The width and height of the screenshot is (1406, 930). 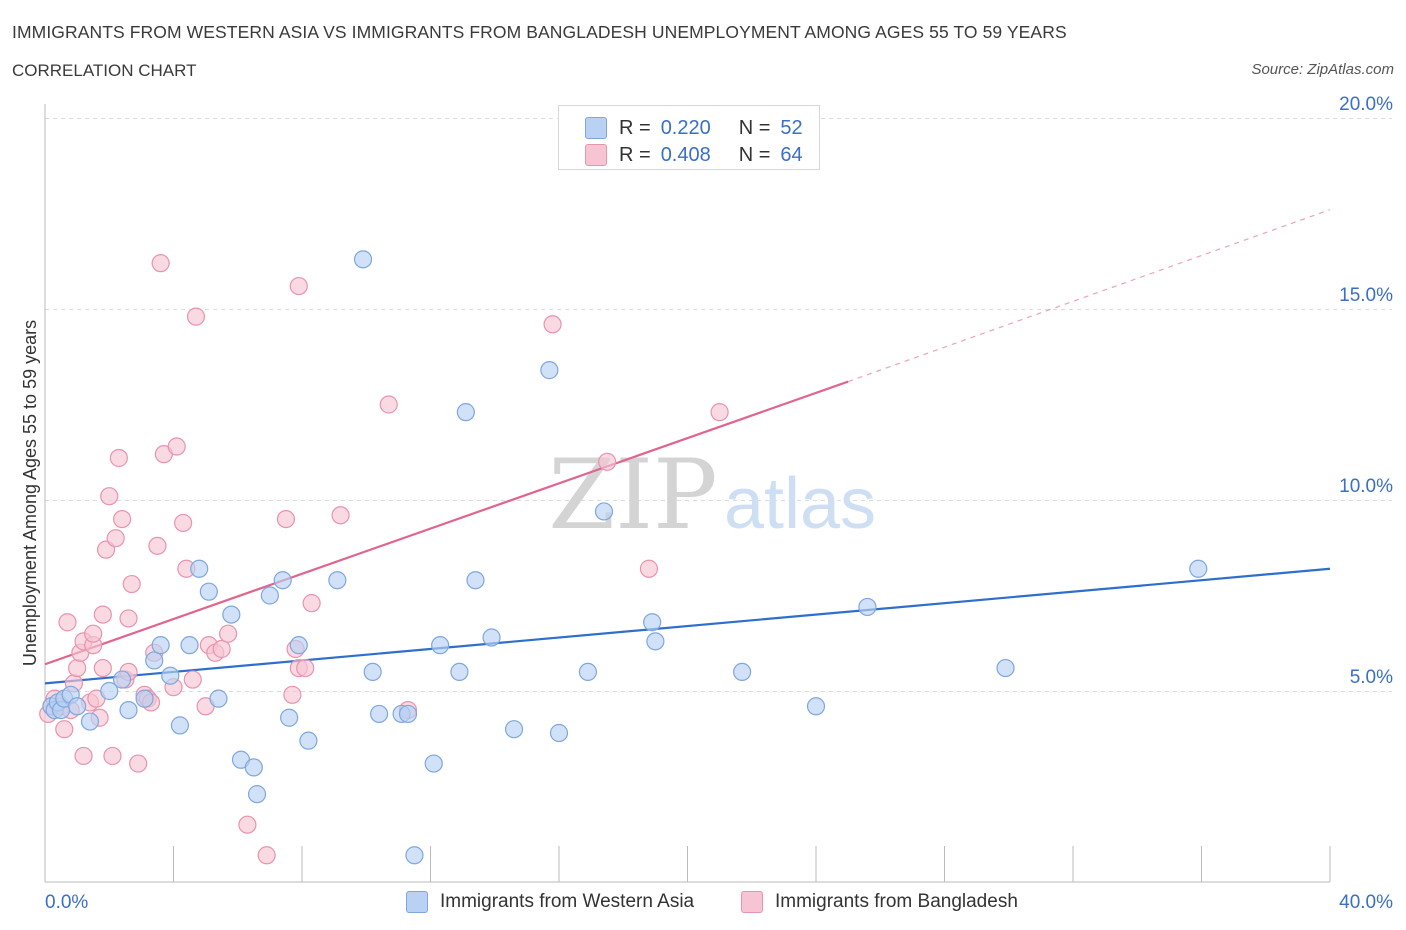 I want to click on watermark-zip: ZIP, so click(x=632, y=495).